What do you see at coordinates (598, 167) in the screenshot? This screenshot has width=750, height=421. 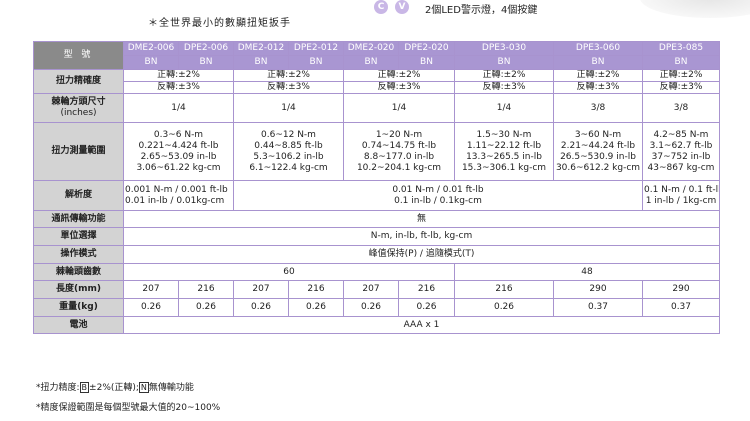 I see `range-value: 30.6~612.2 kg-cm` at bounding box center [598, 167].